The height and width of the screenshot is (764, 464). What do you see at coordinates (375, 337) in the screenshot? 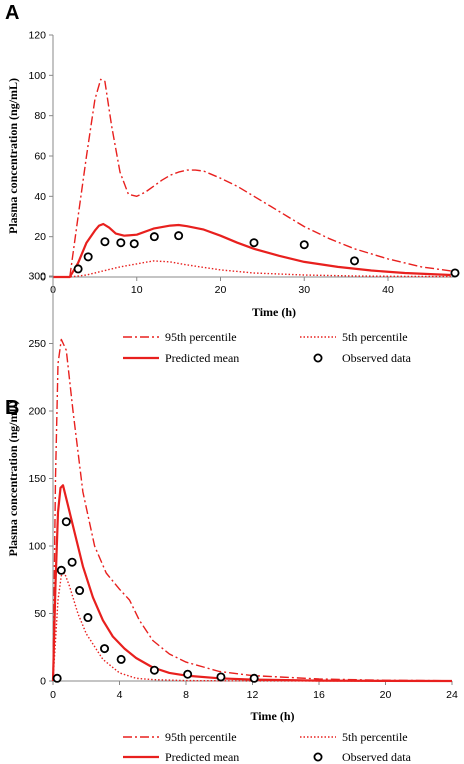
I see `panel-a-legend-5th-percentile-label: 5th percentile` at bounding box center [375, 337].